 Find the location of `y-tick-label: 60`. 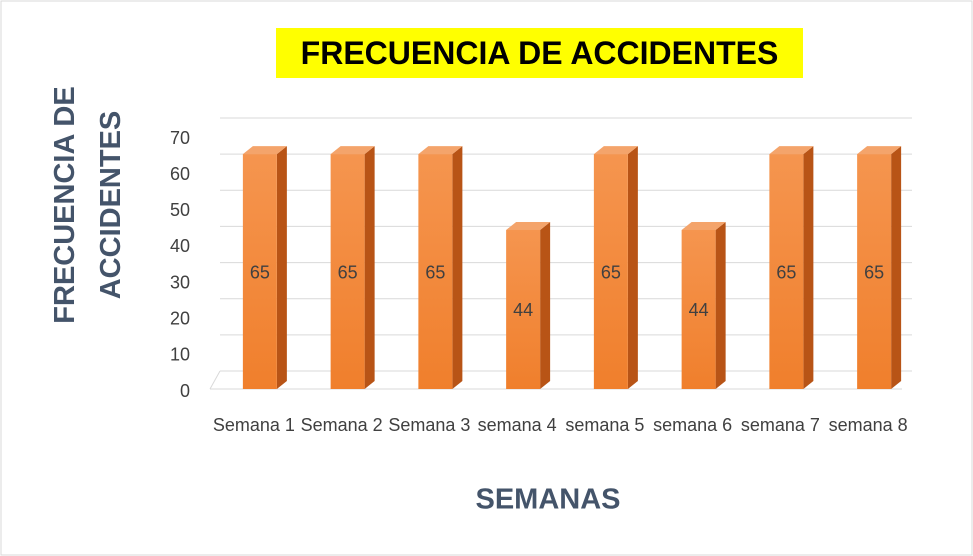

y-tick-label: 60 is located at coordinates (180, 174).